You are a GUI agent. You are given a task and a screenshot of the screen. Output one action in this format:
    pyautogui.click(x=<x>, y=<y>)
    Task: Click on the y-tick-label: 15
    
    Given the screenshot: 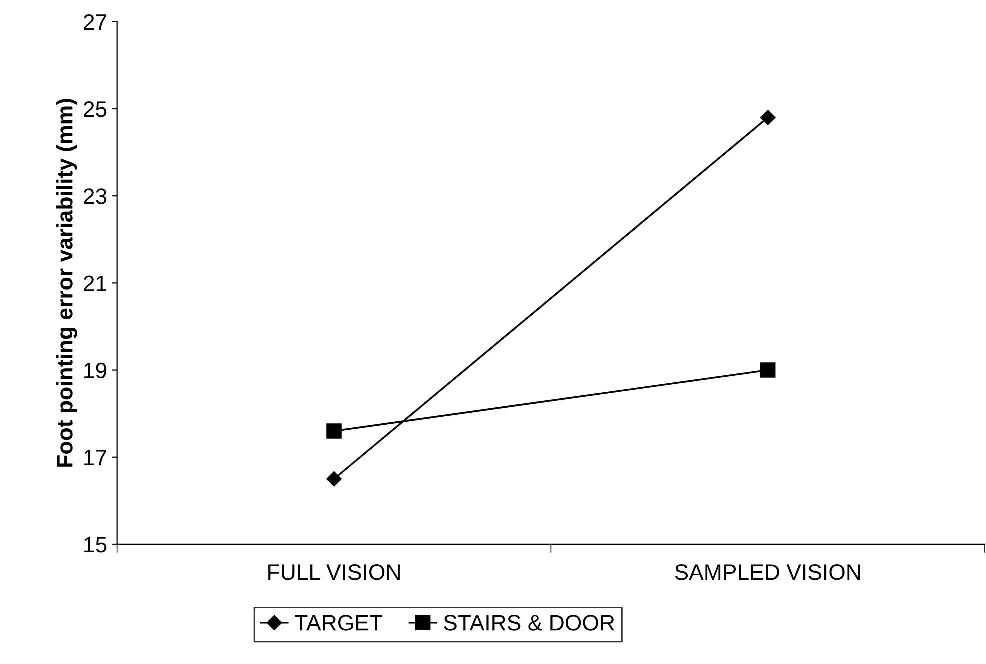 What is the action you would take?
    pyautogui.click(x=95, y=545)
    